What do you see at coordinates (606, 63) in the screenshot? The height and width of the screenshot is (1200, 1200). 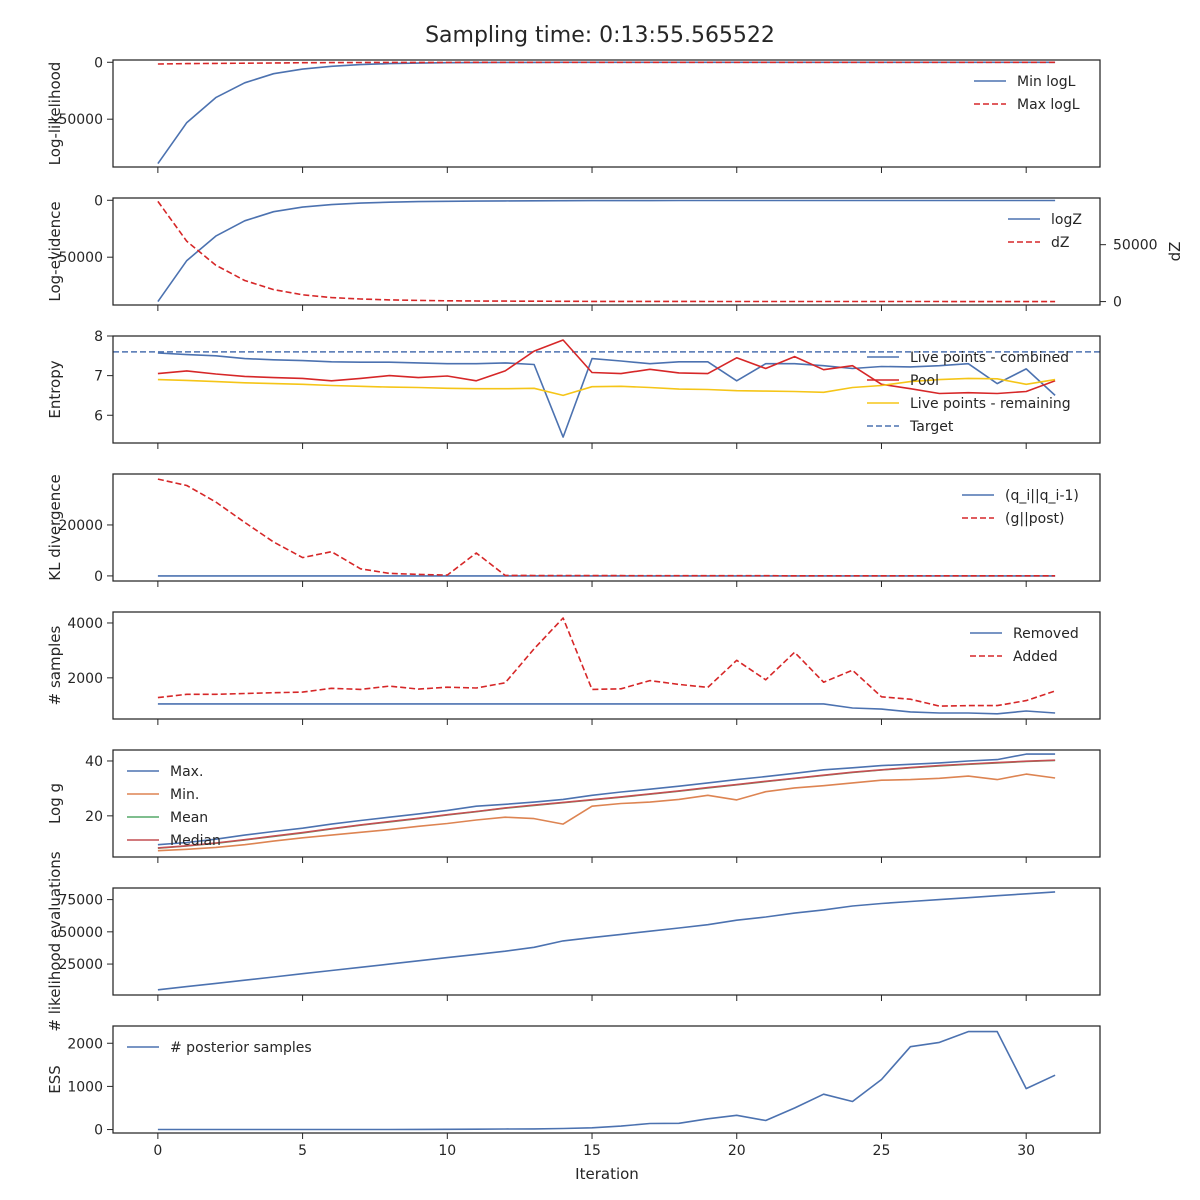 I see `series-line-max-logl` at bounding box center [606, 63].